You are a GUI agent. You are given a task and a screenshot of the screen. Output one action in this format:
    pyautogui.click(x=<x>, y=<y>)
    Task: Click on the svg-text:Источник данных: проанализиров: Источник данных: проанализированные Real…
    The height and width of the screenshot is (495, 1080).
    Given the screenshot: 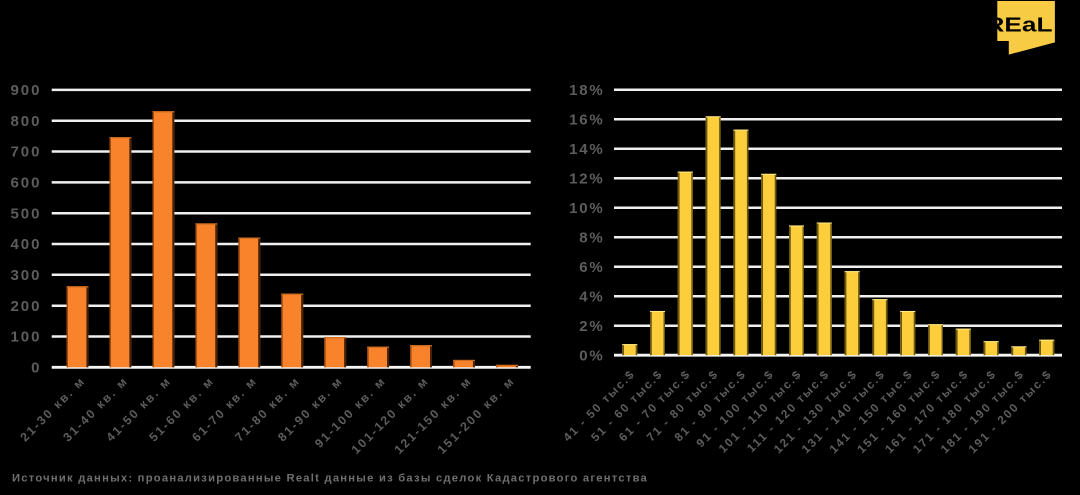 What is the action you would take?
    pyautogui.click(x=330, y=479)
    